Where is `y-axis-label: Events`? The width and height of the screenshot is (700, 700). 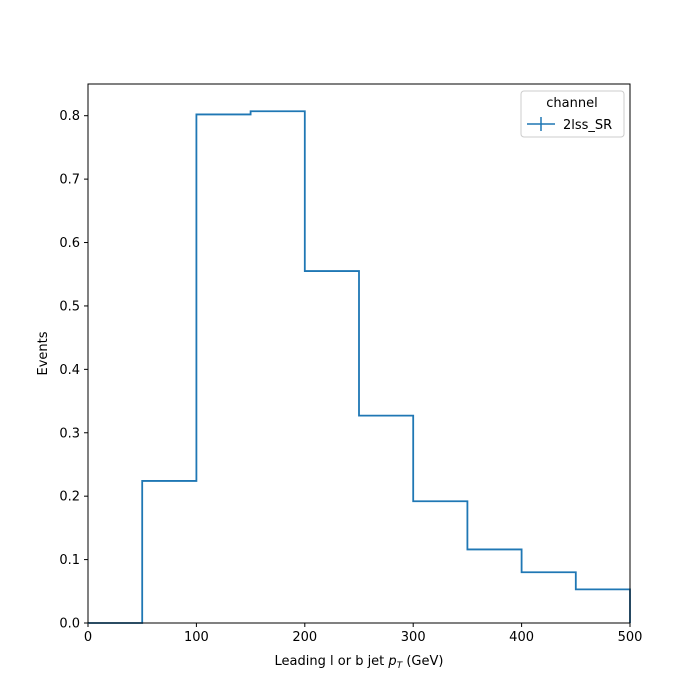
y-axis-label: Events is located at coordinates (43, 353).